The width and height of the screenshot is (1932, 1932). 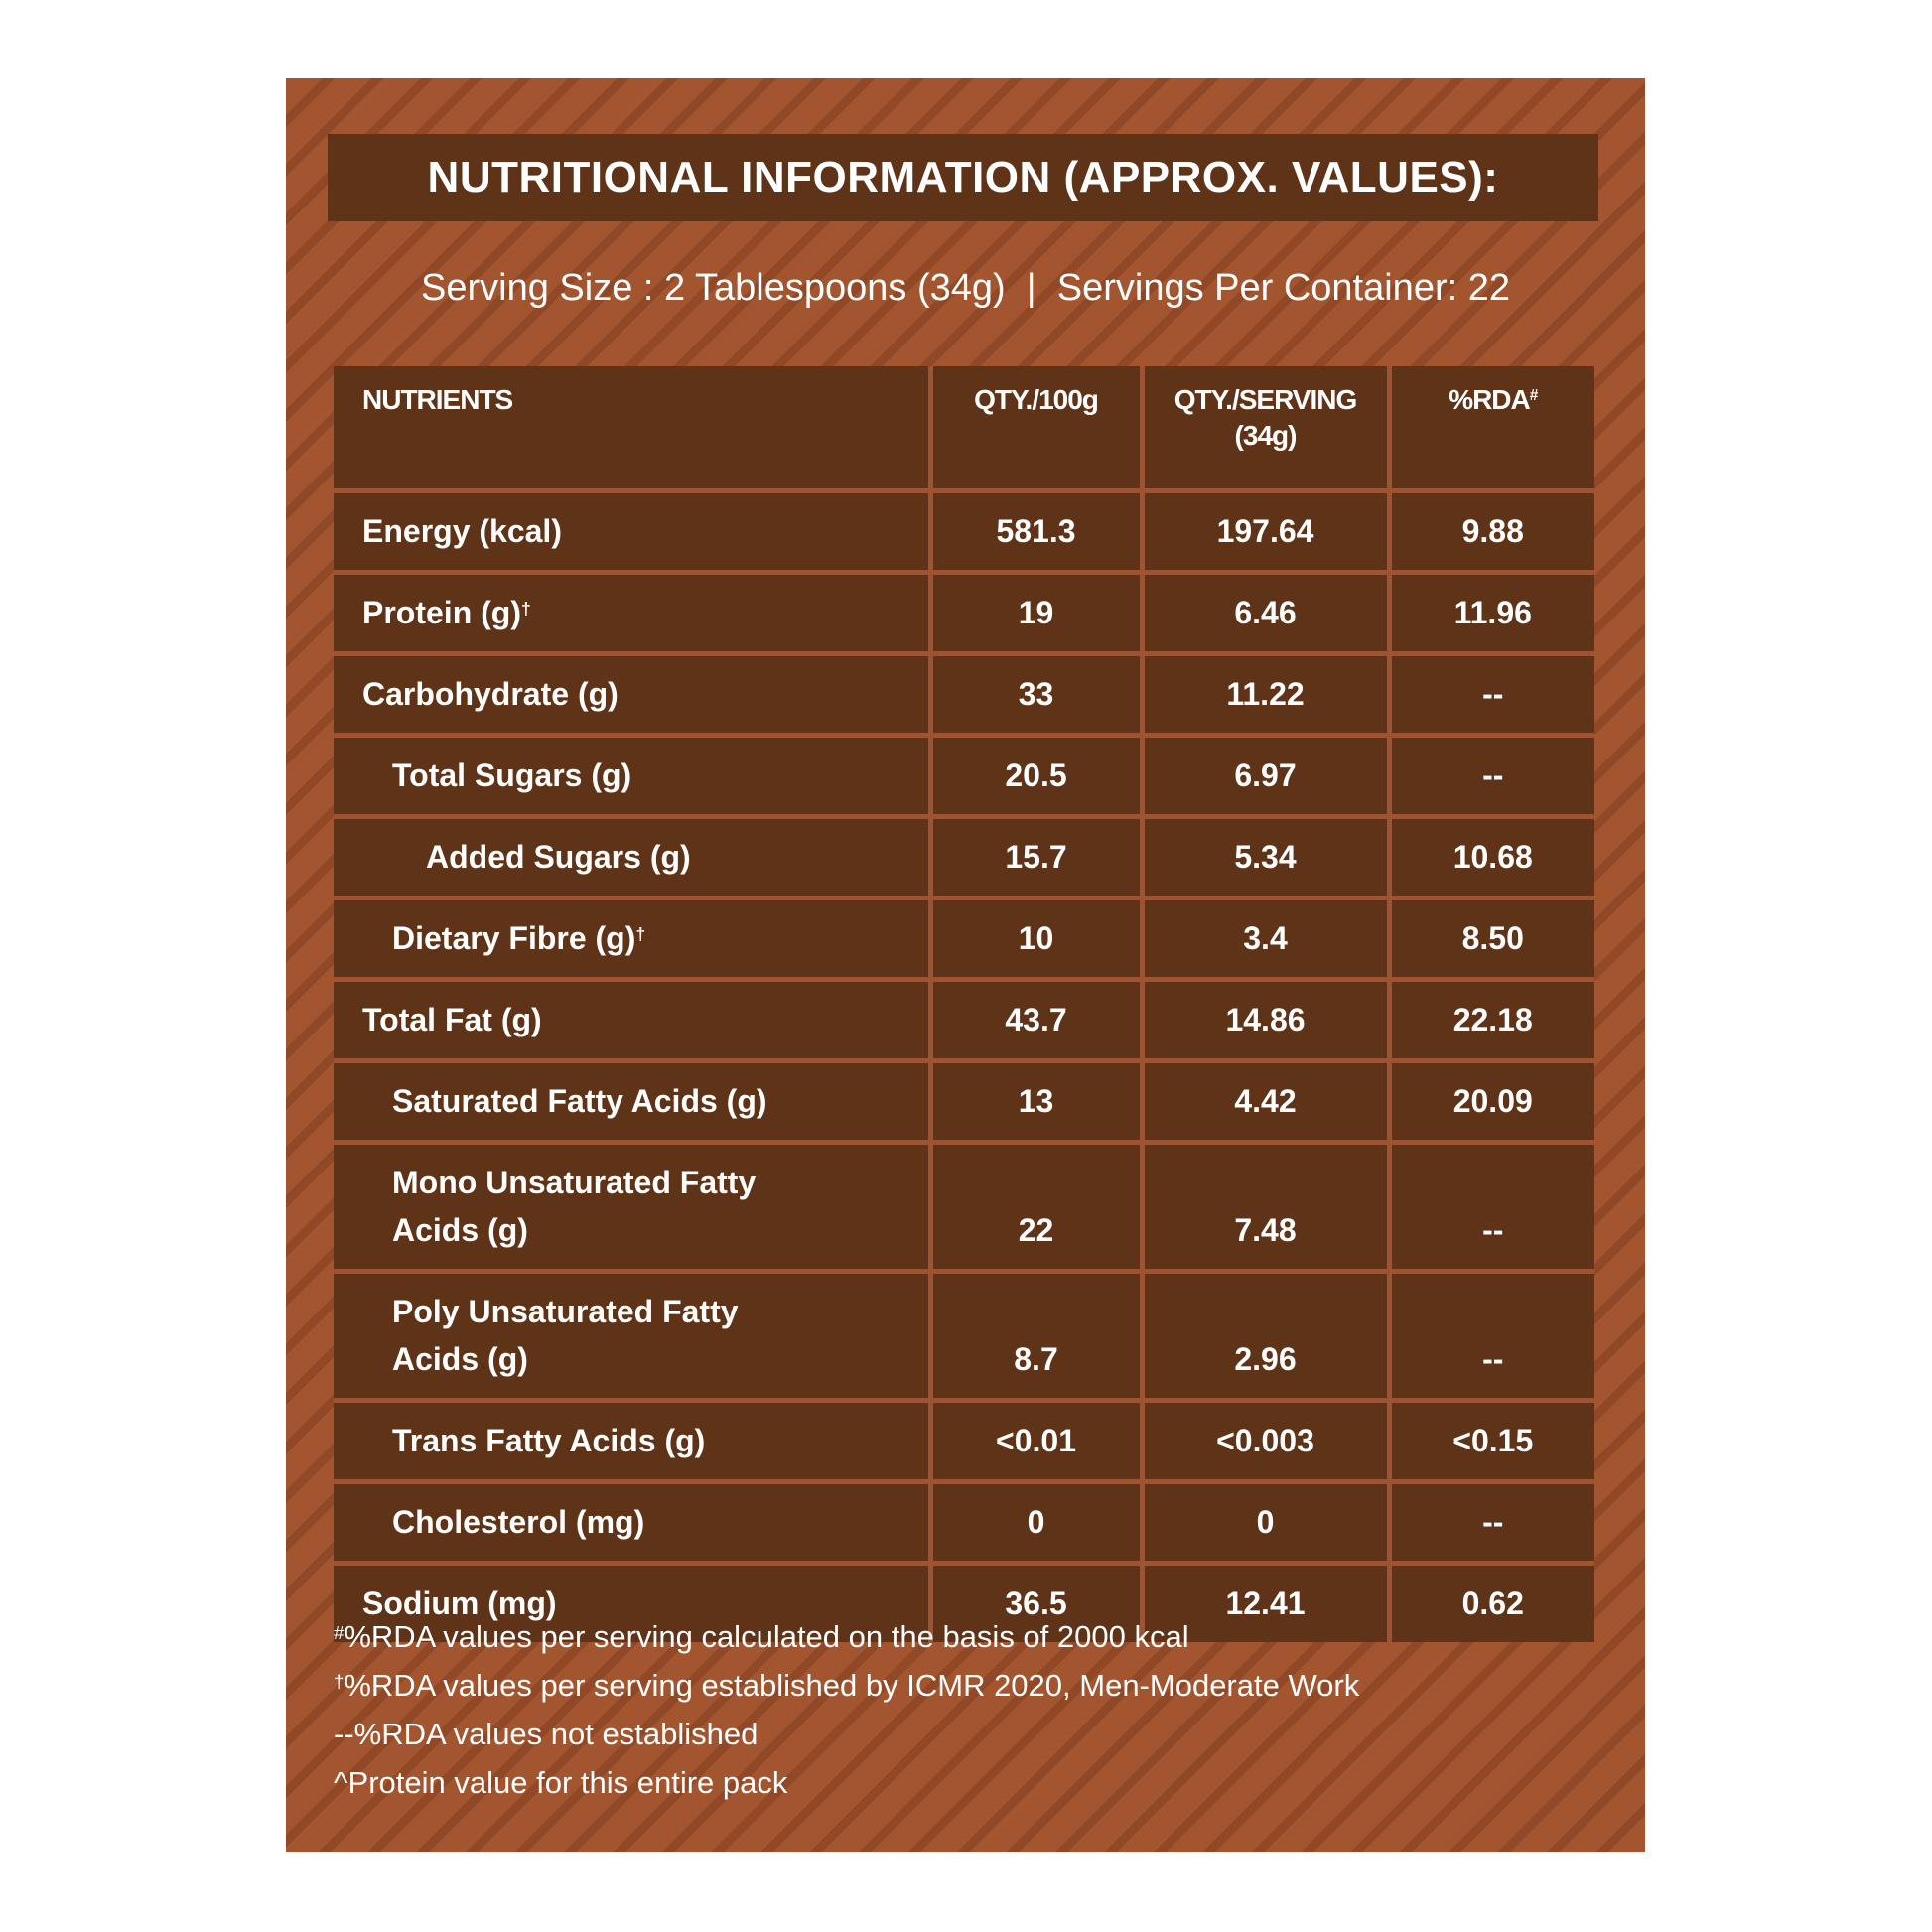 What do you see at coordinates (574, 1183) in the screenshot?
I see `cell-text: Mono Unsaturated Fatty` at bounding box center [574, 1183].